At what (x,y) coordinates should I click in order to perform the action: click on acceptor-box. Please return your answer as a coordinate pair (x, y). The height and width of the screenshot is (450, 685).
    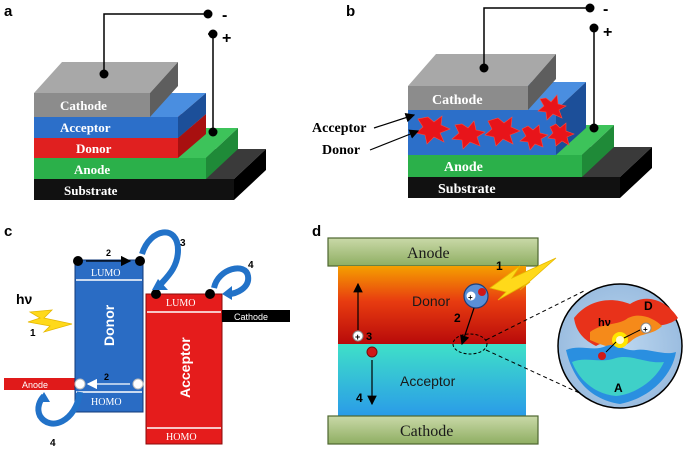
    Looking at the image, I should click on (184, 369).